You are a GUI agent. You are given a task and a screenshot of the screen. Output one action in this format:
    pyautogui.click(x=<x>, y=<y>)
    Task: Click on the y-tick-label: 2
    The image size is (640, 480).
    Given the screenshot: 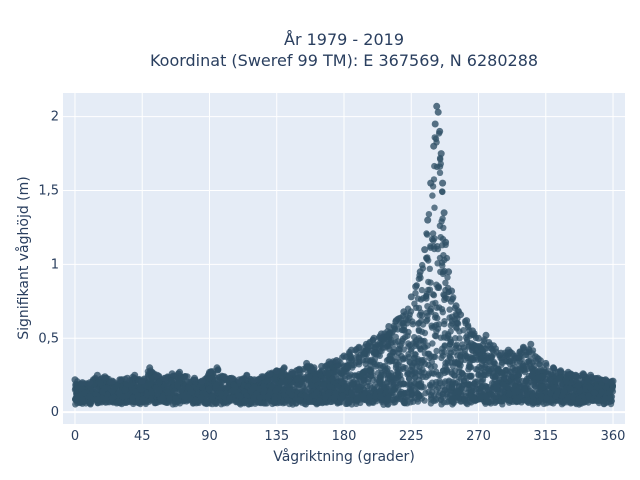 What is the action you would take?
    pyautogui.click(x=55, y=117)
    